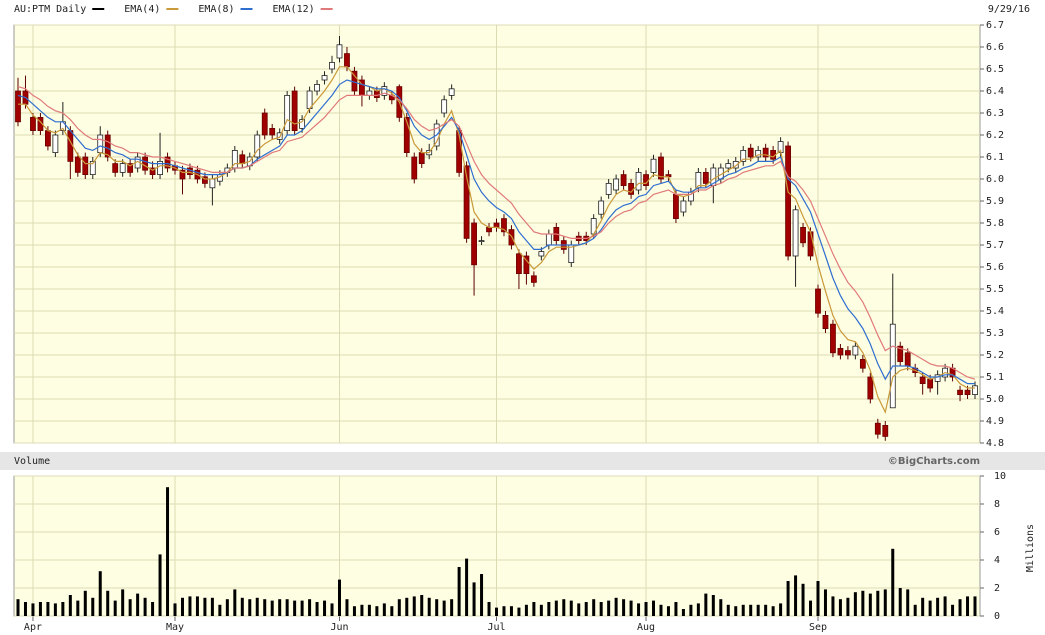 The height and width of the screenshot is (635, 1045). I want to click on y-tick-label: 4.9, so click(995, 421).